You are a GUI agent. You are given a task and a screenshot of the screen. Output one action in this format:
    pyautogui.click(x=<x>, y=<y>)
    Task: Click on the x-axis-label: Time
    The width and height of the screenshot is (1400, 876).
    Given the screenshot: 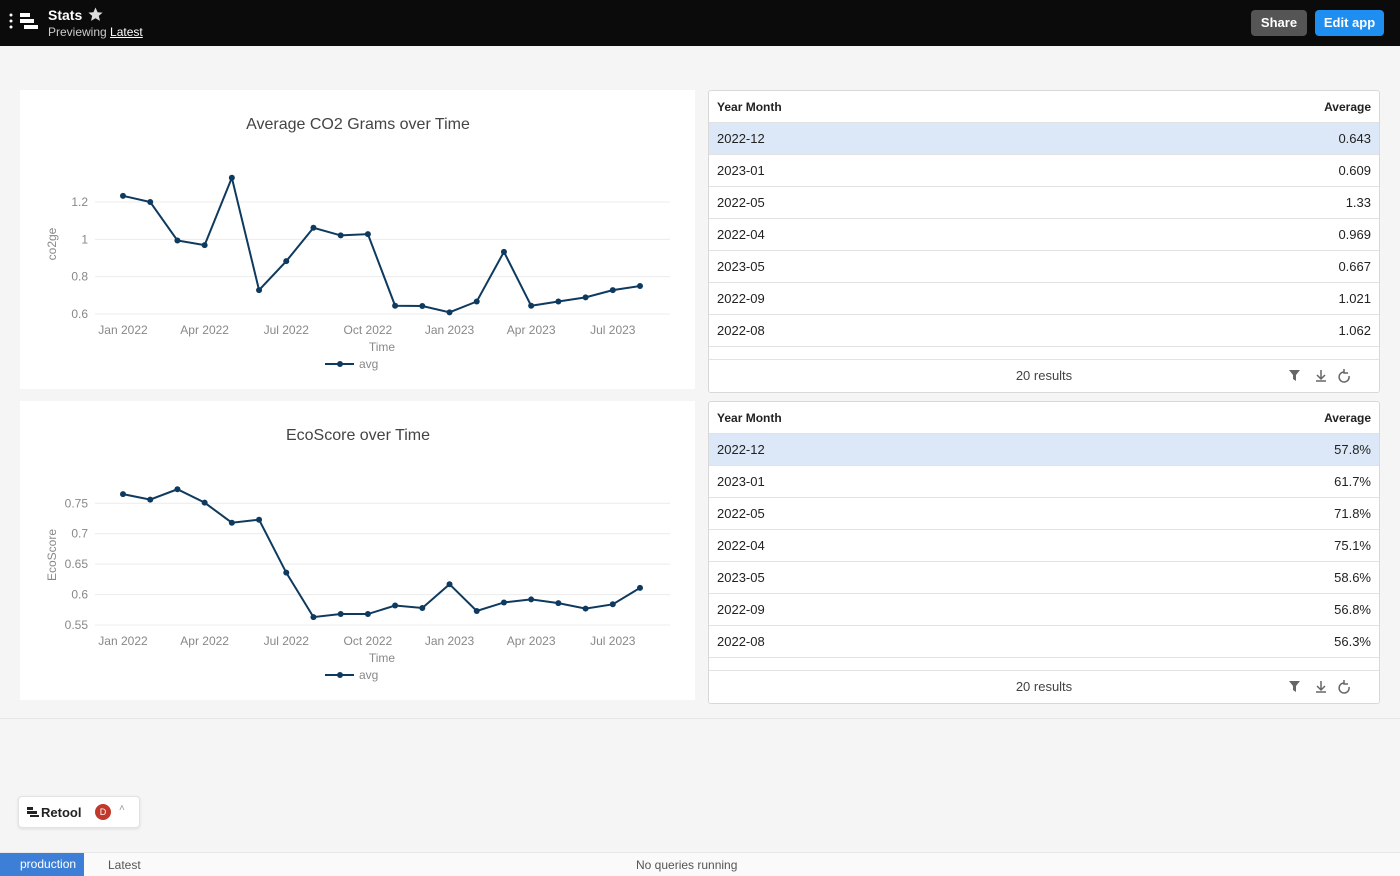 What is the action you would take?
    pyautogui.click(x=382, y=347)
    